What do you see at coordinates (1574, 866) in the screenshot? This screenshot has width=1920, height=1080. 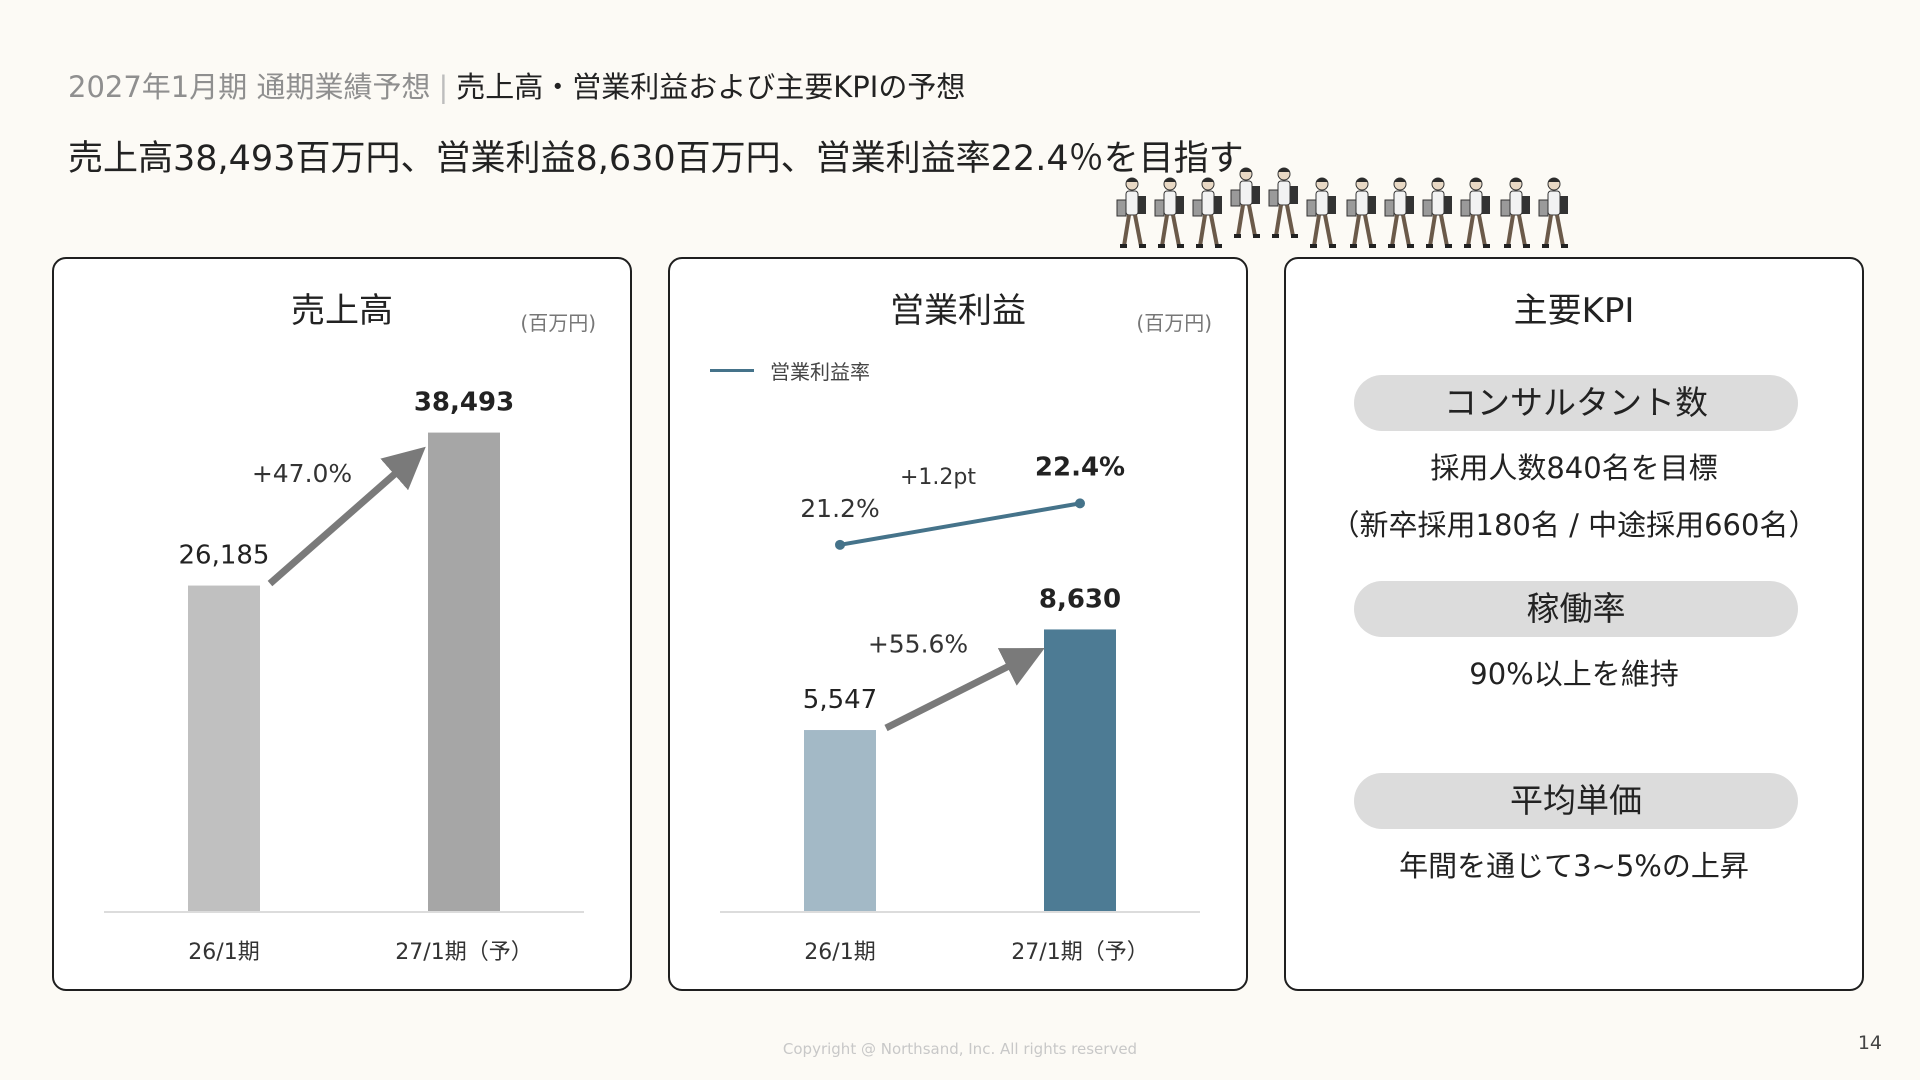 I see `kpi-unit-price-line-1: 年間を通じて3~5%の上昇` at bounding box center [1574, 866].